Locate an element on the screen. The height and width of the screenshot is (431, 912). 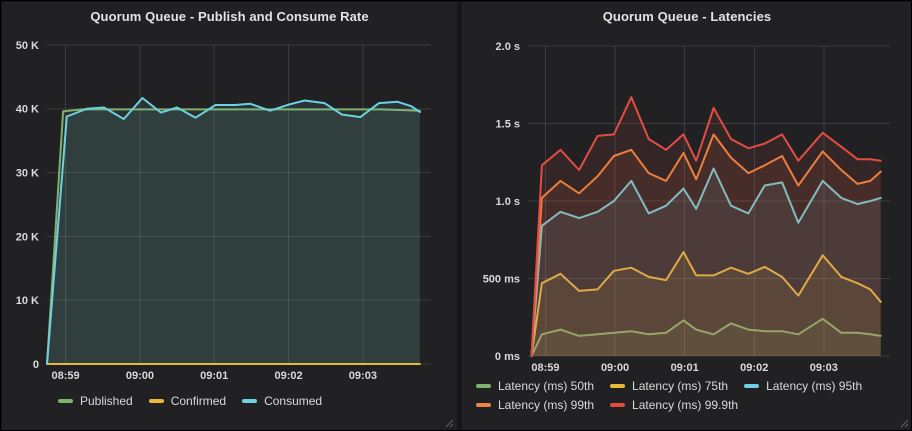
legend-series-label: Latency (ms) 99.9th is located at coordinates (685, 405).